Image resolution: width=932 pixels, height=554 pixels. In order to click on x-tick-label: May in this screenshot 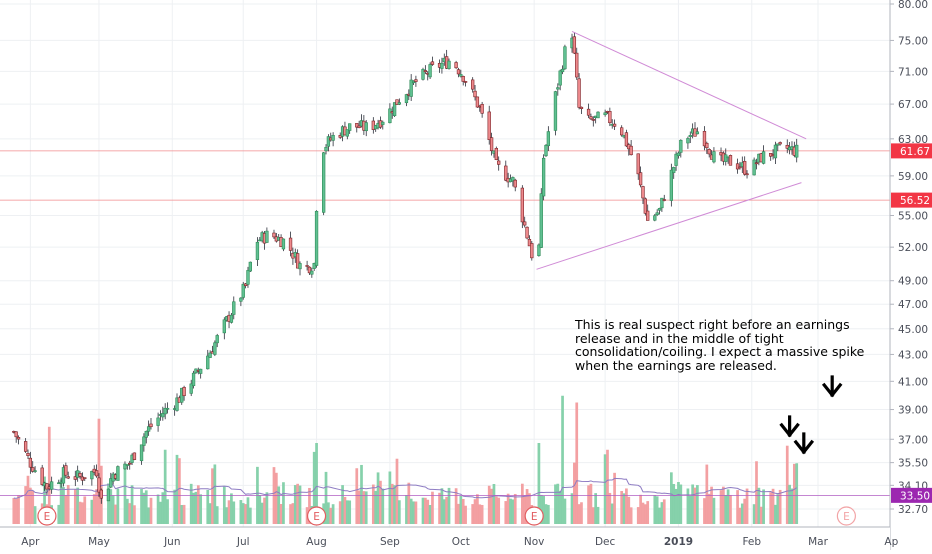, I will do `click(99, 542)`.